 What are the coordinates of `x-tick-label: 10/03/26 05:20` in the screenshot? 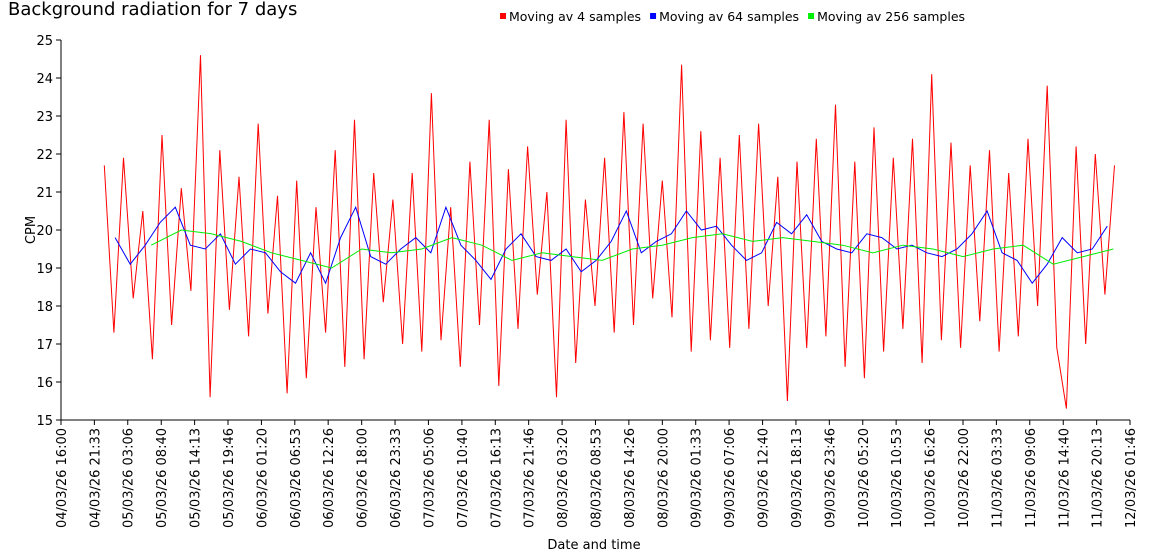 It's located at (864, 478).